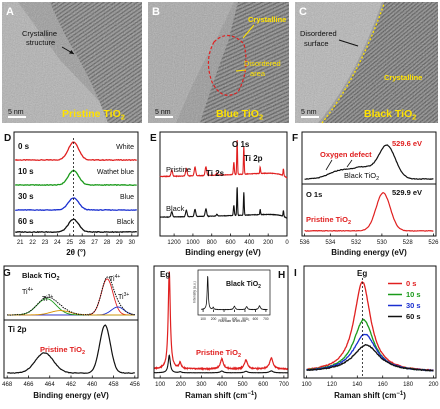 This screenshot has height=409, width=440. I want to click on tem-b-disordered-line2: area, so click(258, 73).